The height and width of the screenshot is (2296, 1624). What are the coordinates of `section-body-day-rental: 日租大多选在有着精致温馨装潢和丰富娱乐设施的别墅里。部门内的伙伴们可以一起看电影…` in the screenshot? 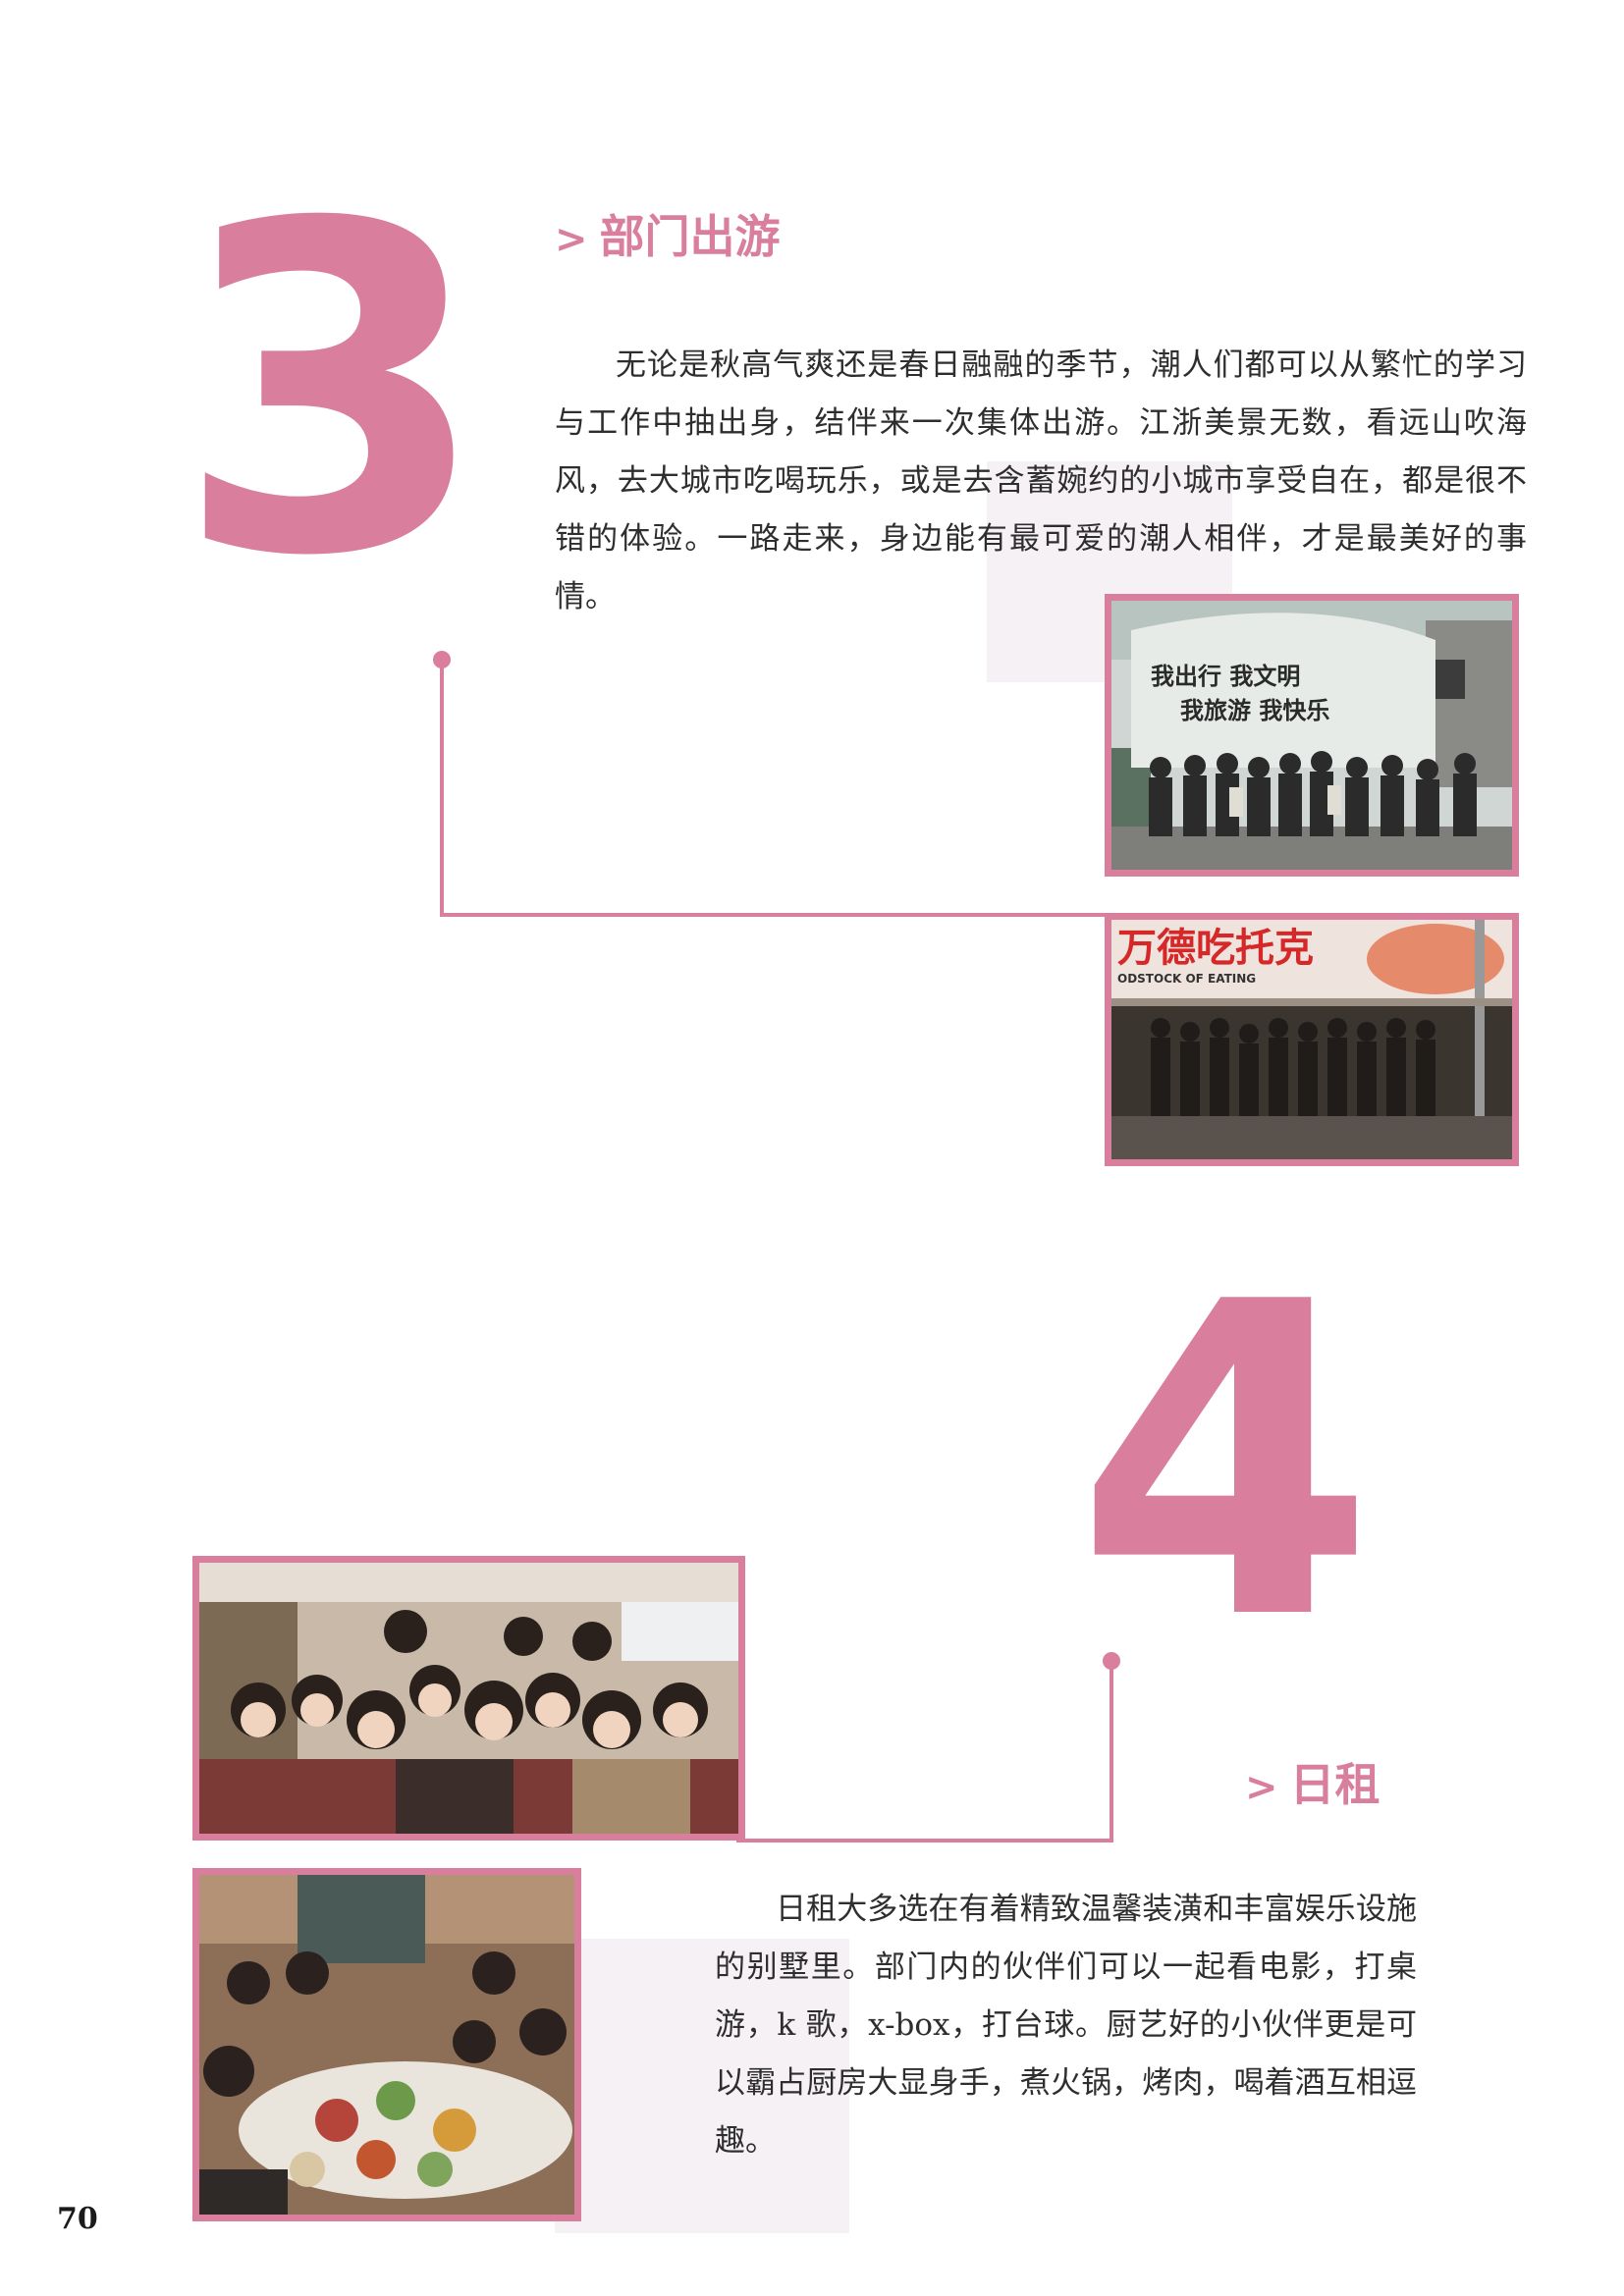 It's located at (1066, 2026).